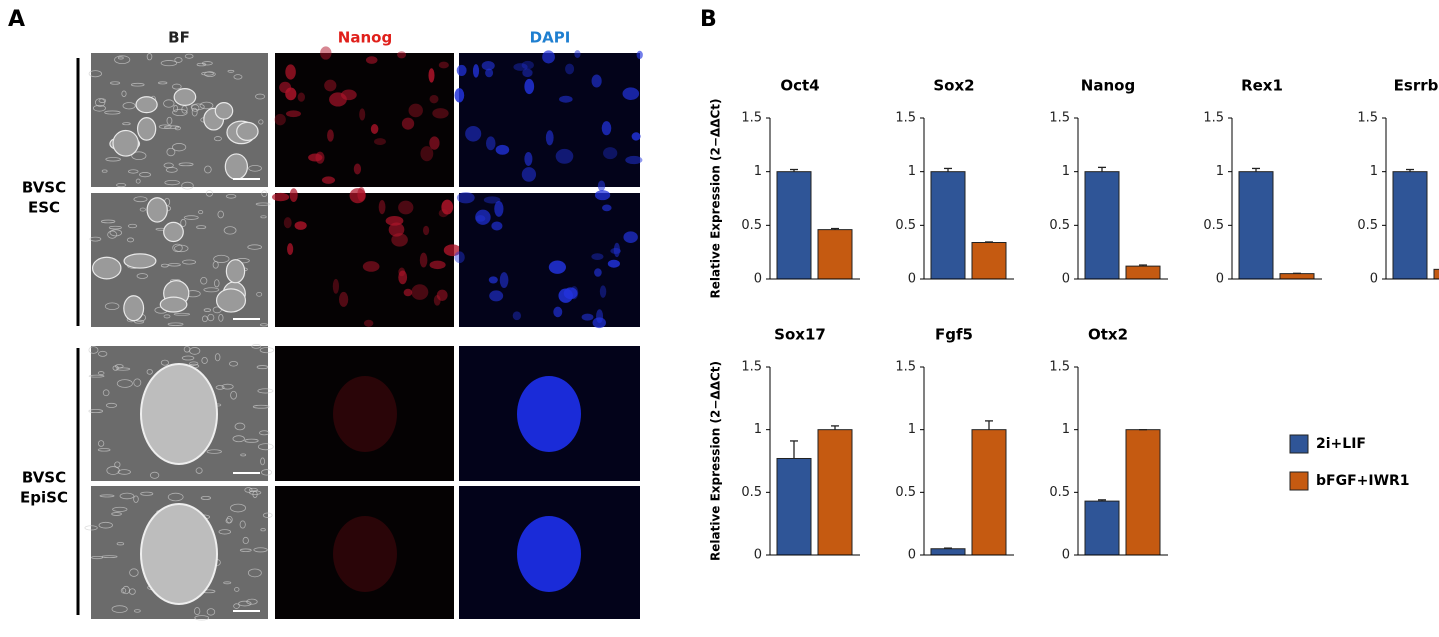  Describe the element at coordinates (799, 86) in the screenshot. I see `chart-title: Oct4` at that location.